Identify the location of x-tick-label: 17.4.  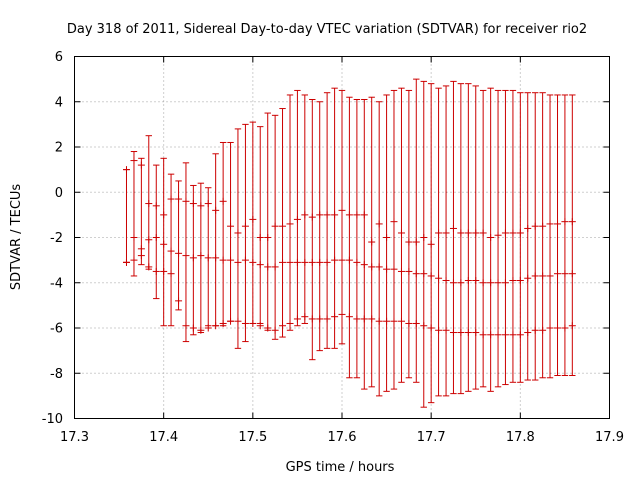
(163, 437).